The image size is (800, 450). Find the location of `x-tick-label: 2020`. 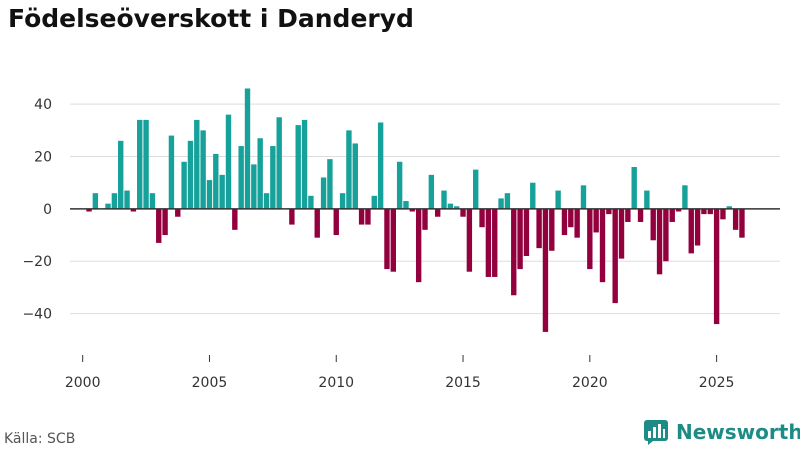

x-tick-label: 2020 is located at coordinates (590, 383).